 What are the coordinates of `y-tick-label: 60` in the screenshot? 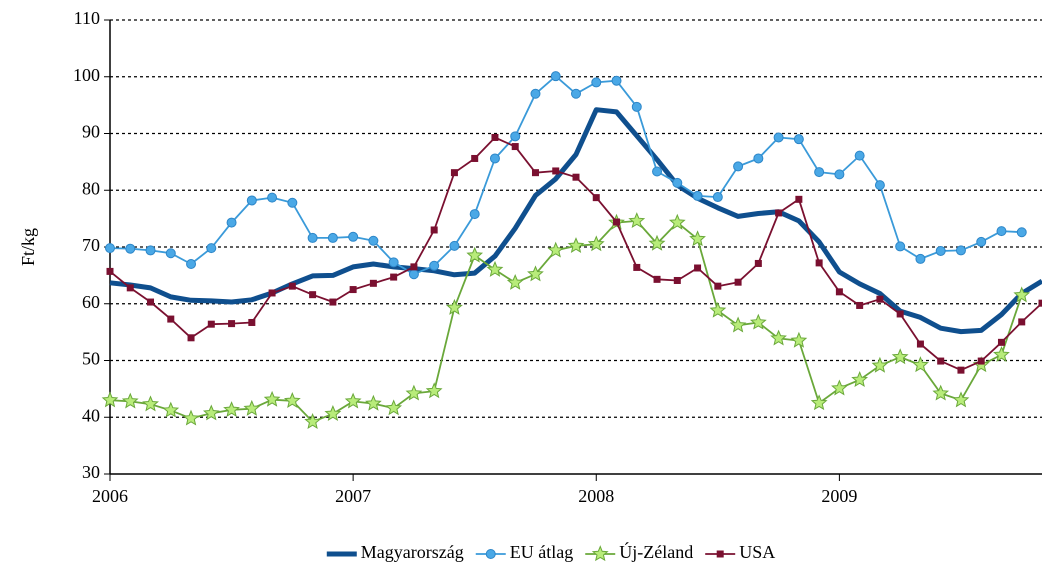 It's located at (91, 302).